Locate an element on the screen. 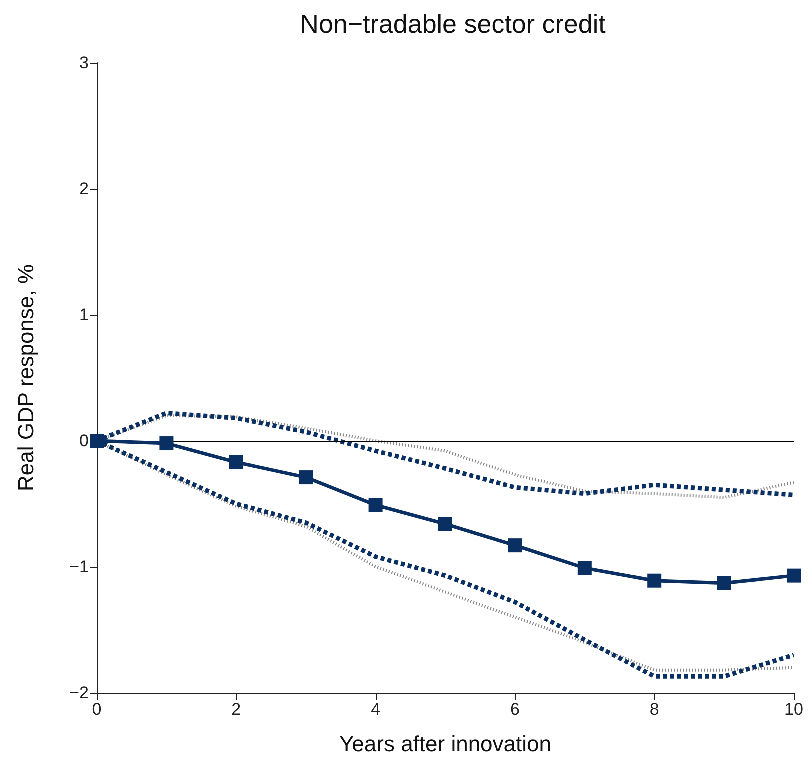 The image size is (810, 768). y-tick-label: 0 is located at coordinates (84, 441).